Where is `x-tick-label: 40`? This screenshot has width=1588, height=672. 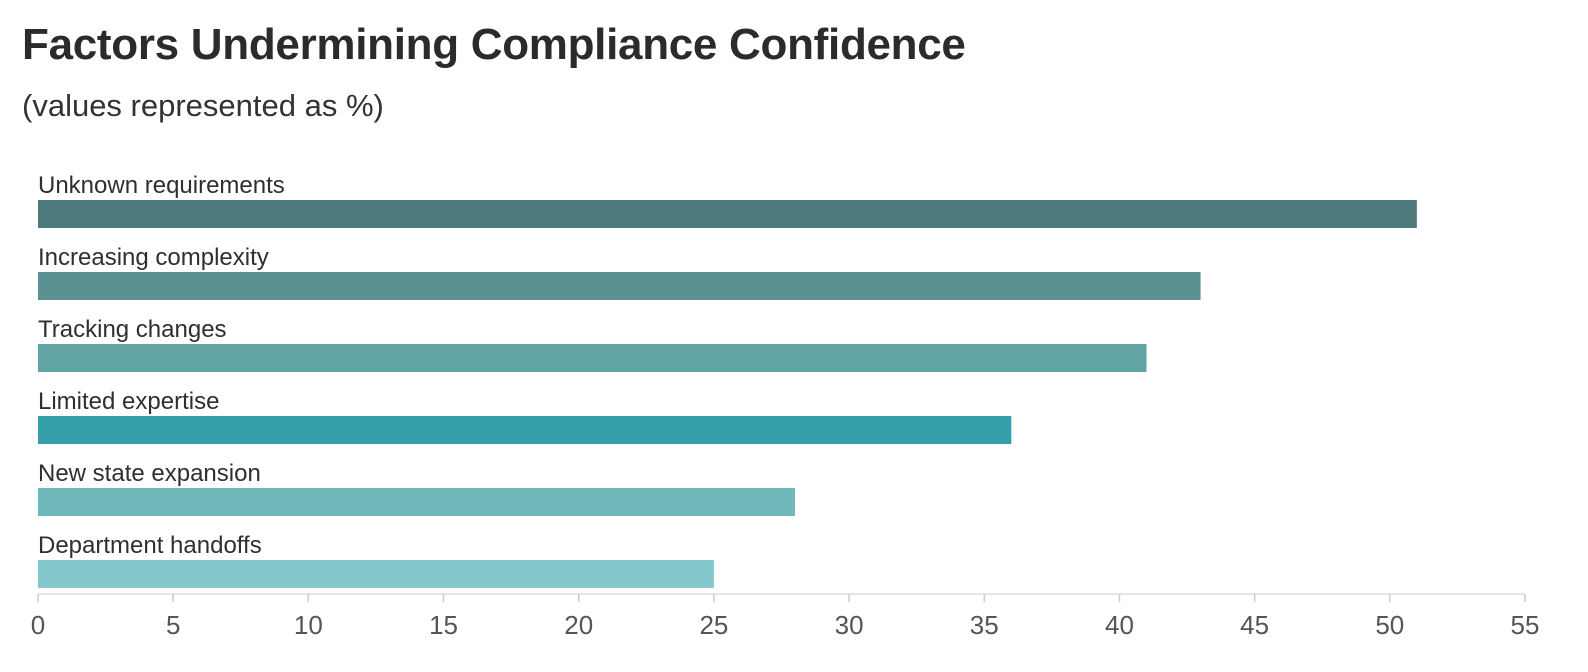
x-tick-label: 40 is located at coordinates (1119, 625).